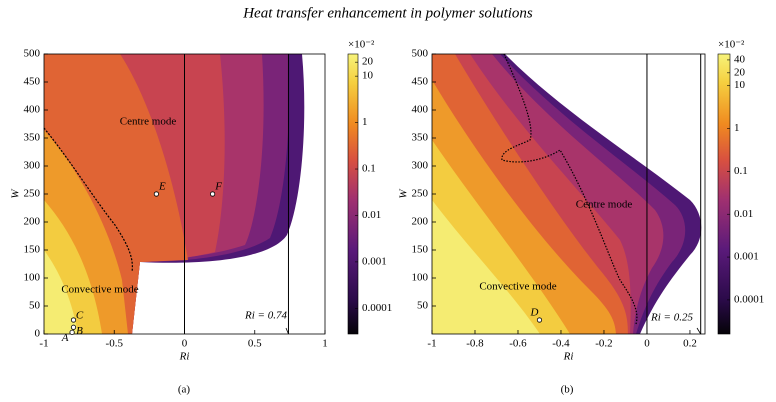 The height and width of the screenshot is (402, 776). What do you see at coordinates (518, 344) in the screenshot?
I see `x-tick-label: -0.6` at bounding box center [518, 344].